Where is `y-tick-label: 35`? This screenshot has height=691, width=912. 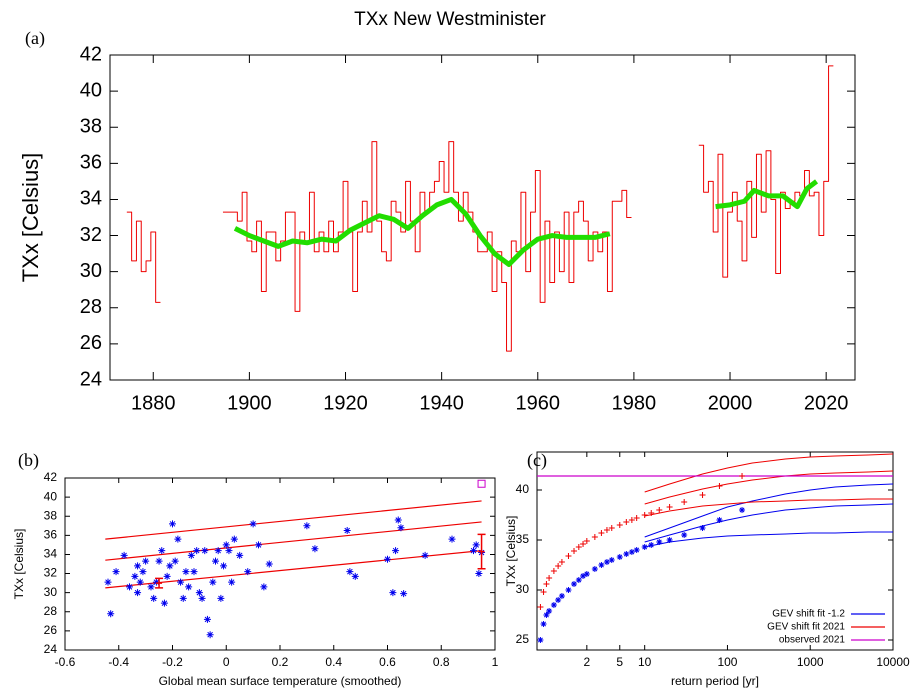
y-tick-label: 35 is located at coordinates (523, 539).